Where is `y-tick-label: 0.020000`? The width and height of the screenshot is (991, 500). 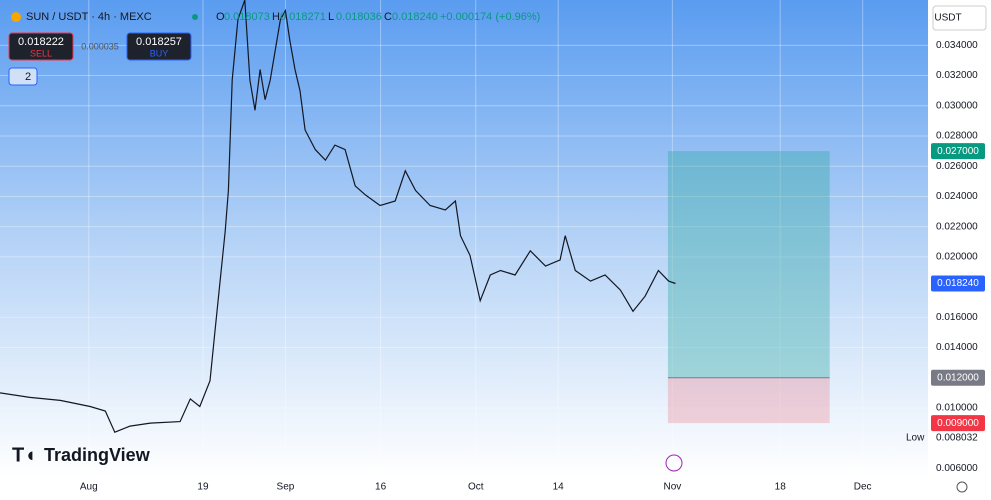
y-tick-label: 0.020000 is located at coordinates (957, 257).